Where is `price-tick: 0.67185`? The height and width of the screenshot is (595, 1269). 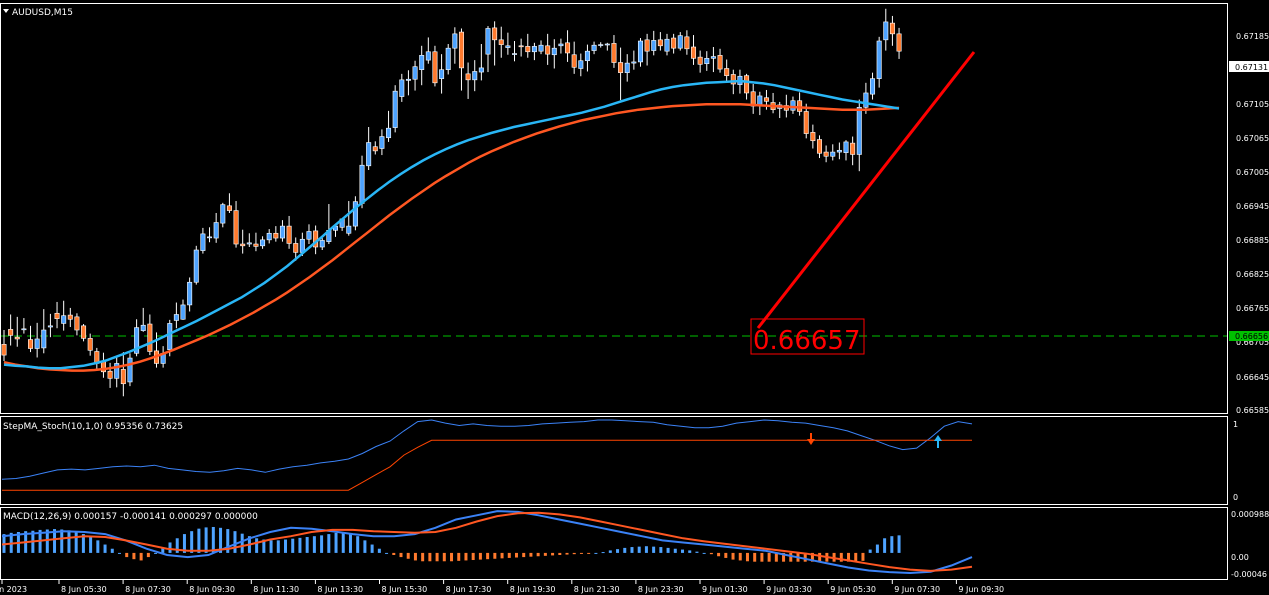 price-tick: 0.67185 is located at coordinates (1252, 36).